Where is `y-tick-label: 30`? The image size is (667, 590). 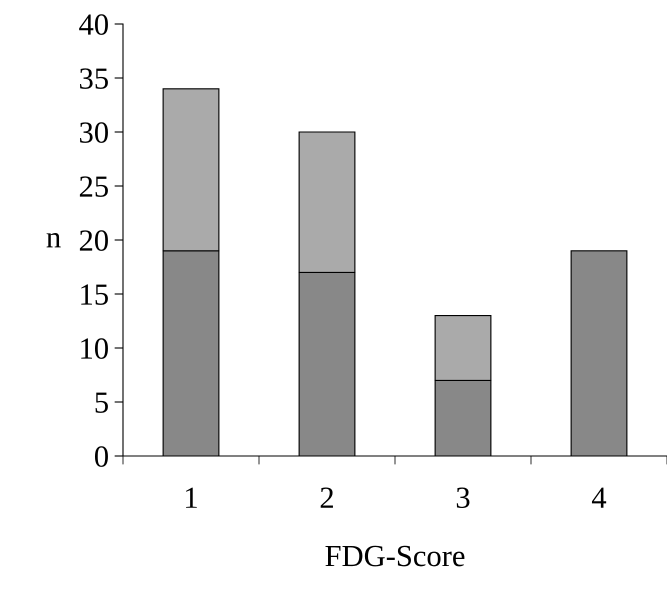
y-tick-label: 30 is located at coordinates (94, 132).